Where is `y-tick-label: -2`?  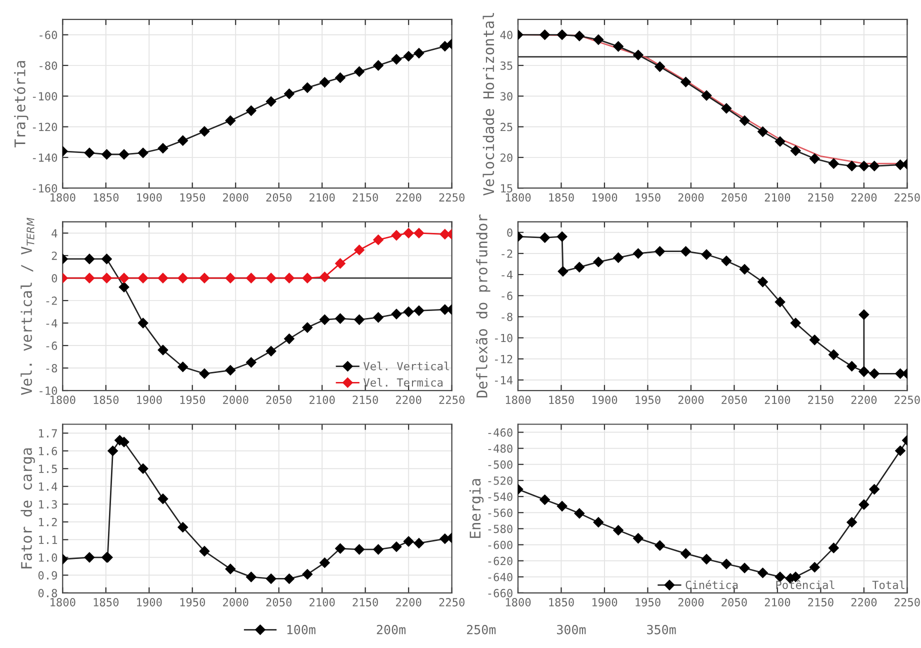
y-tick-label: -2 is located at coordinates (507, 253).